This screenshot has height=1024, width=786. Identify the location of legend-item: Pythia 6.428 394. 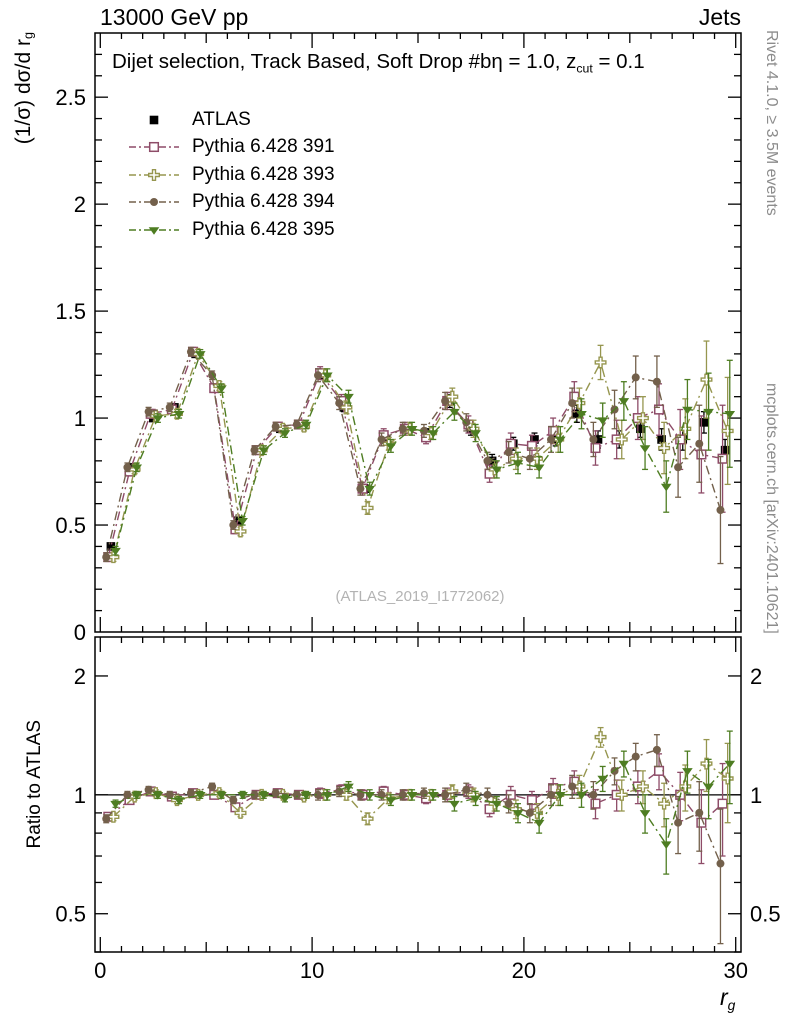
(231, 203).